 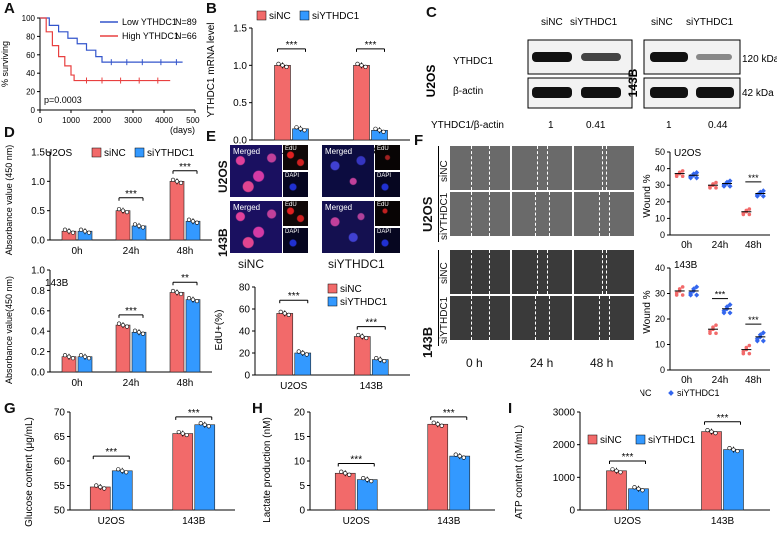 I want to click on c-ratio-label: YTHDC1/β-actin, so click(x=467, y=125).